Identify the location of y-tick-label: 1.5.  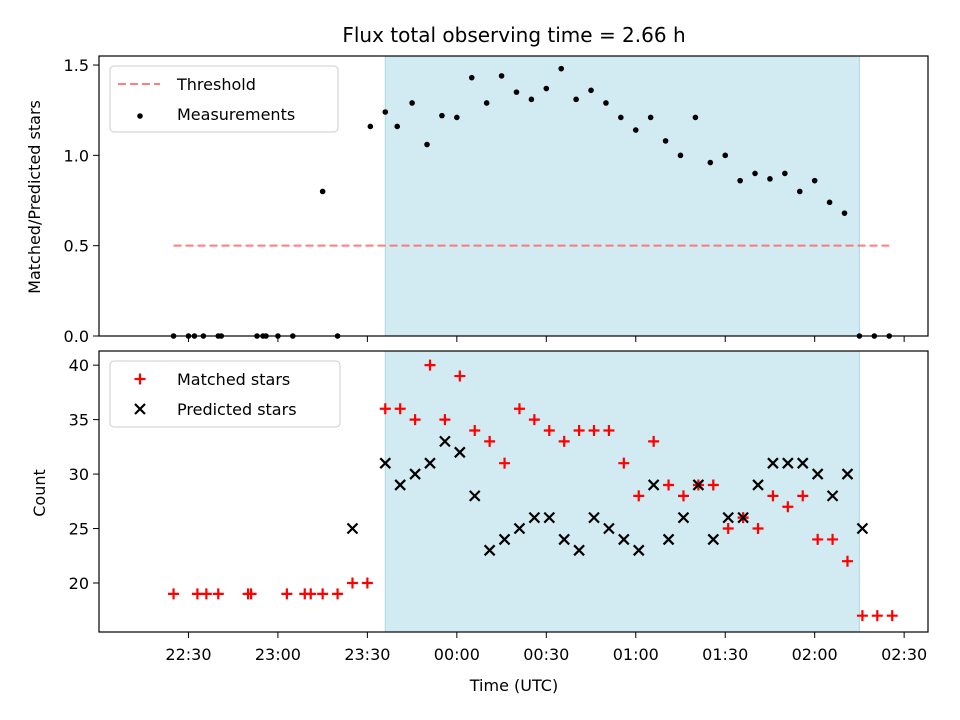
(76, 65).